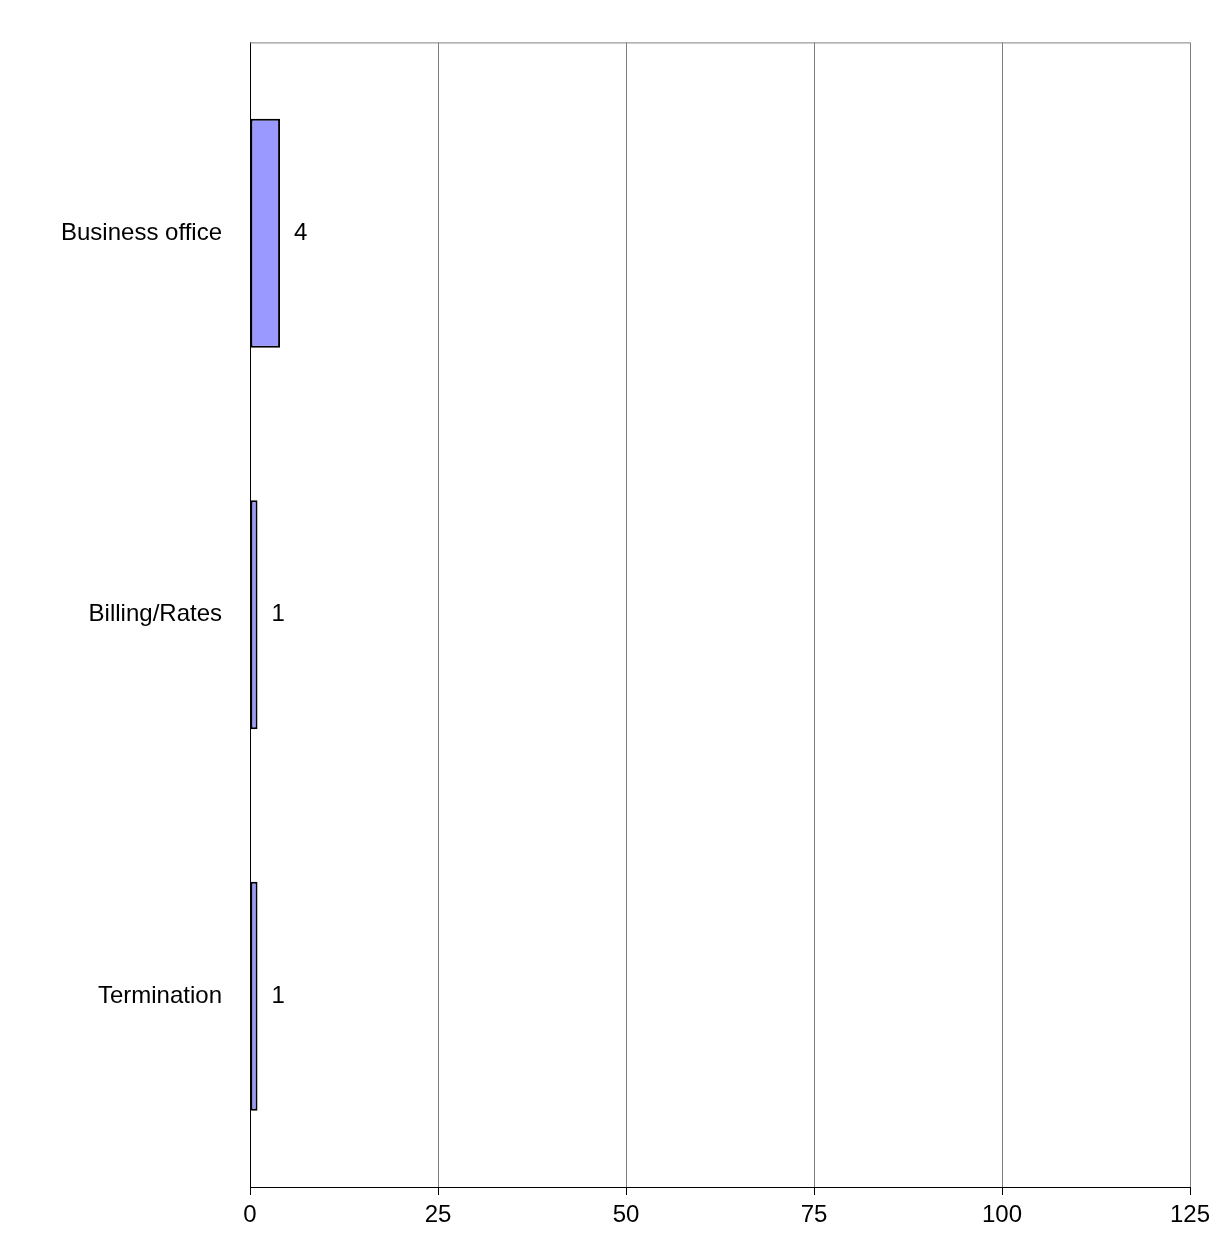 The image size is (1225, 1247). What do you see at coordinates (250, 1214) in the screenshot?
I see `x-tick-label: 0` at bounding box center [250, 1214].